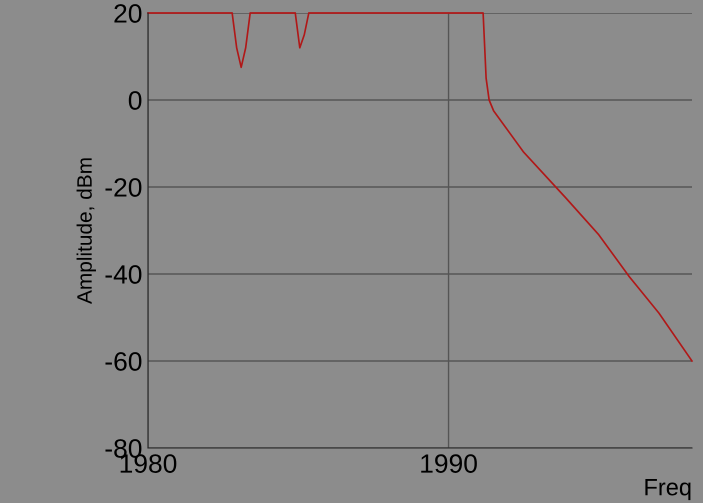 This screenshot has height=503, width=703. What do you see at coordinates (667, 489) in the screenshot?
I see `x-axis-title: Freq` at bounding box center [667, 489].